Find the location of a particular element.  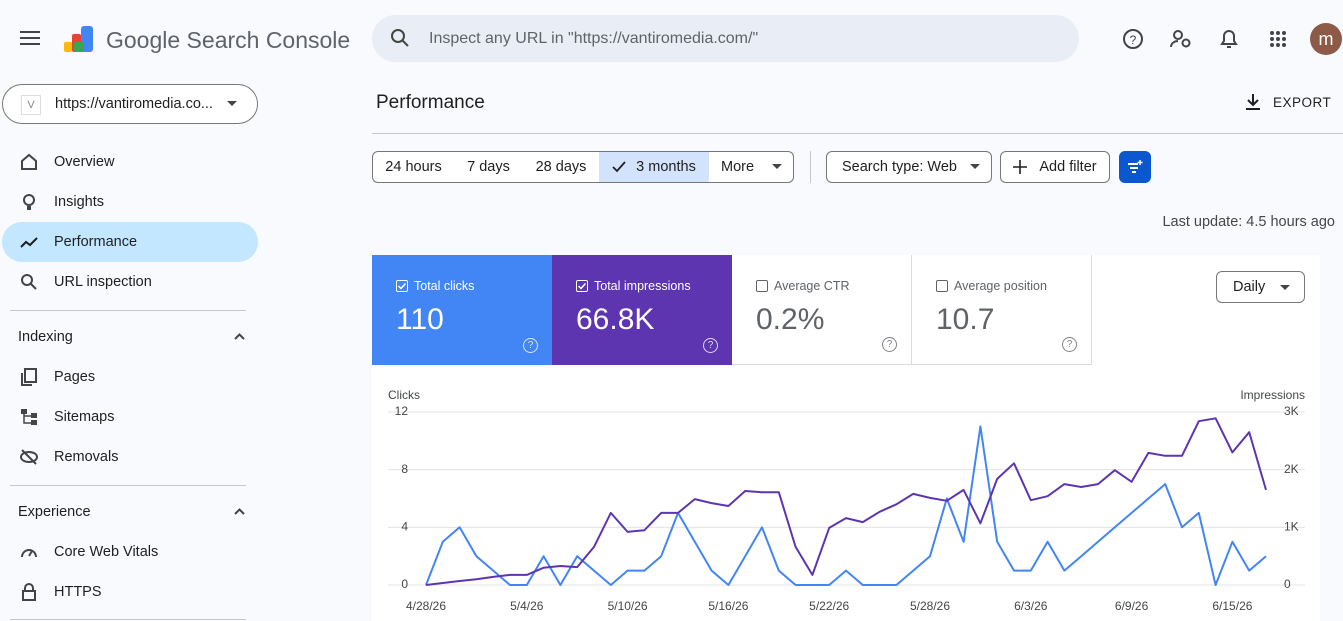

page-title: Performance is located at coordinates (430, 102).